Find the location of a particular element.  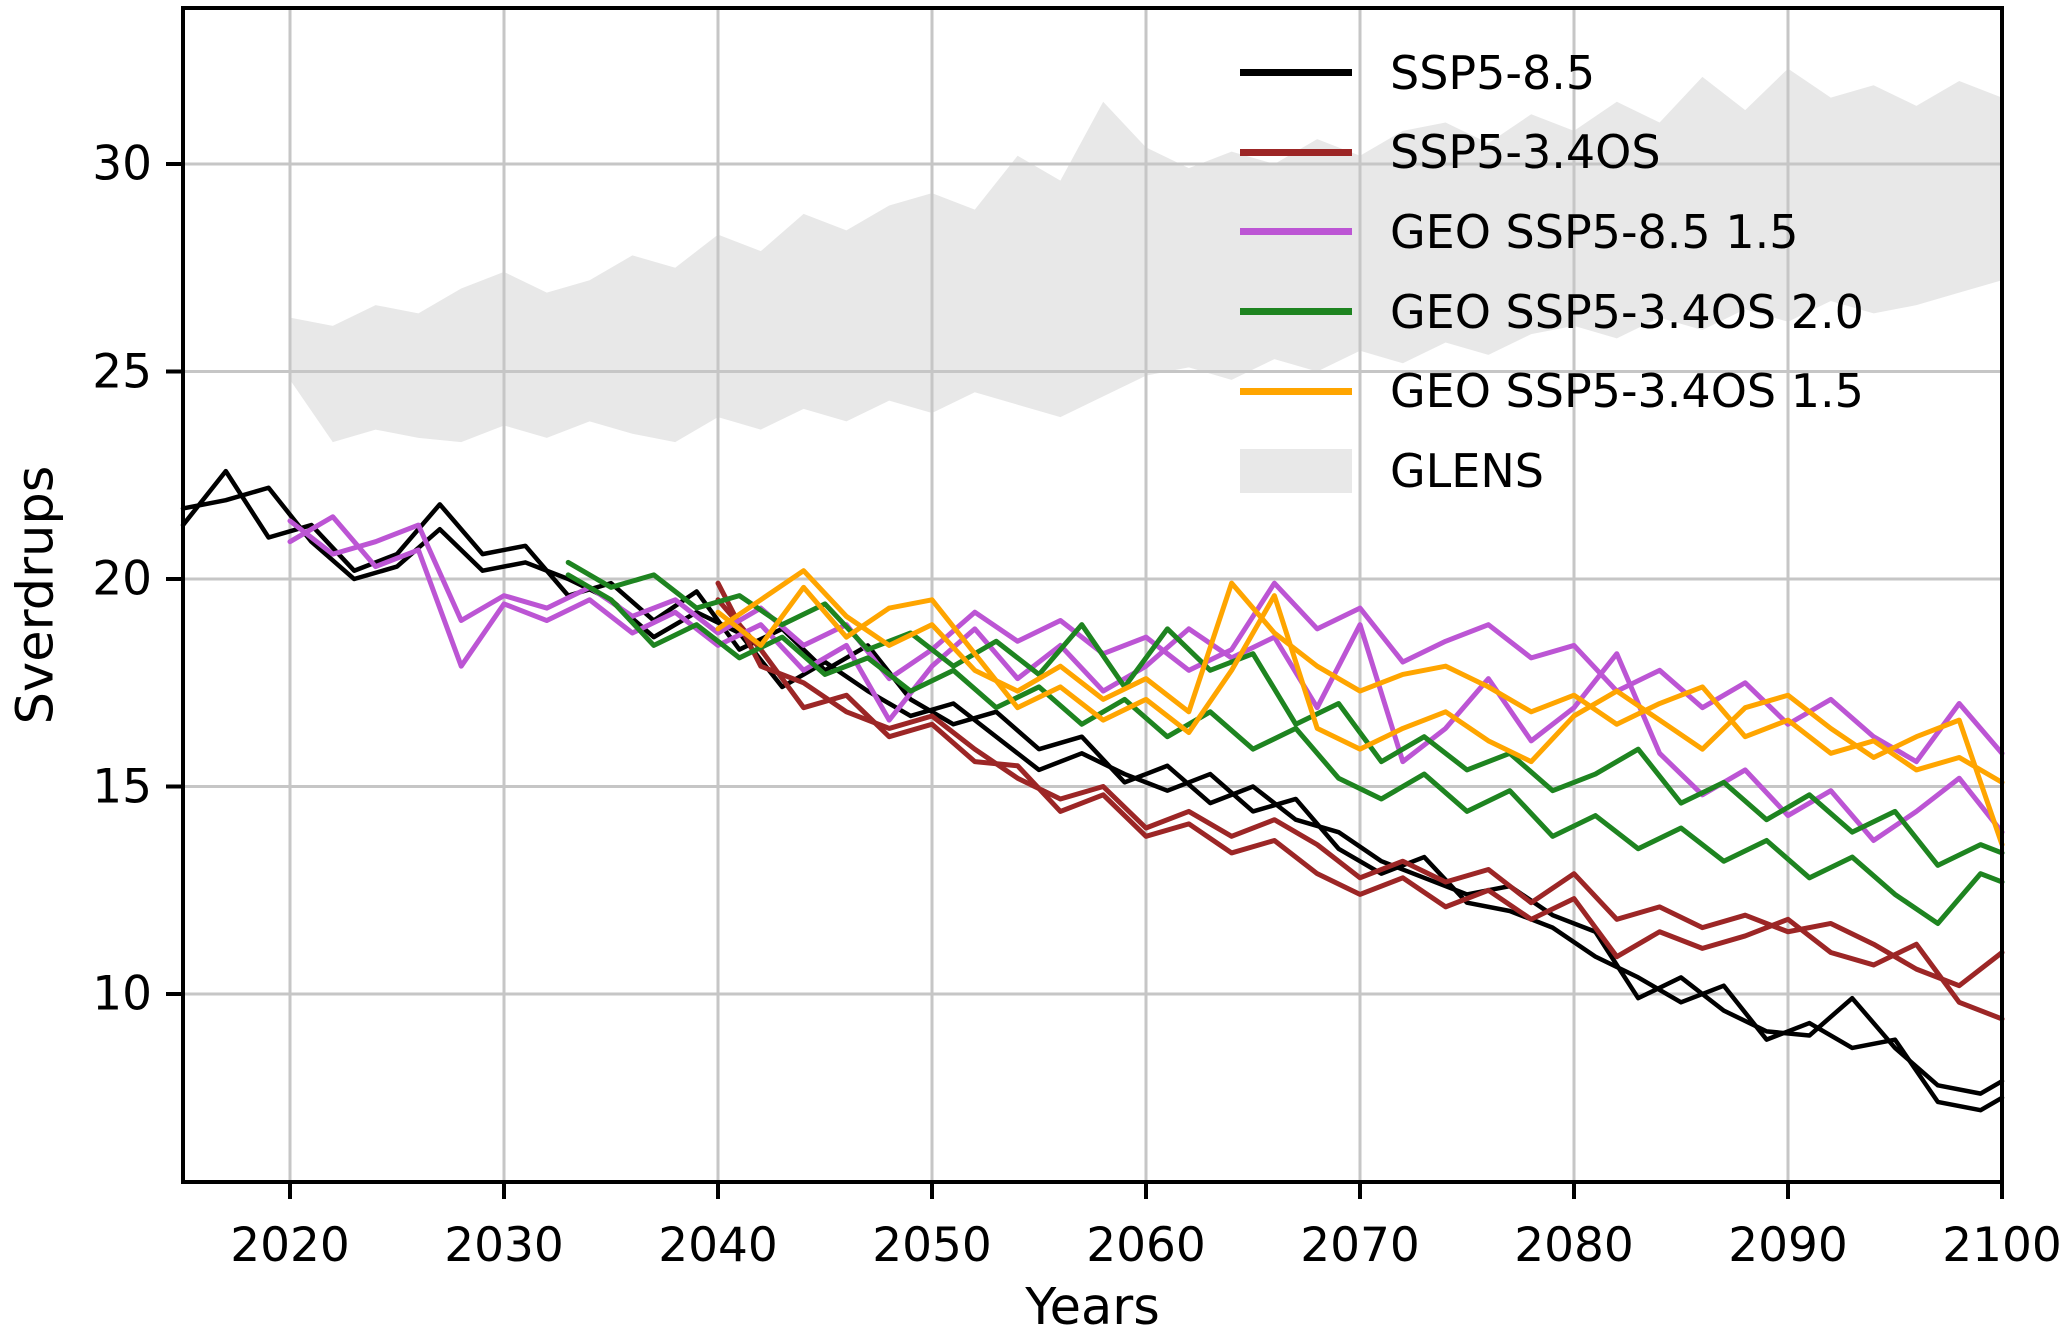

y-tick-label: 10 is located at coordinates (122, 994).